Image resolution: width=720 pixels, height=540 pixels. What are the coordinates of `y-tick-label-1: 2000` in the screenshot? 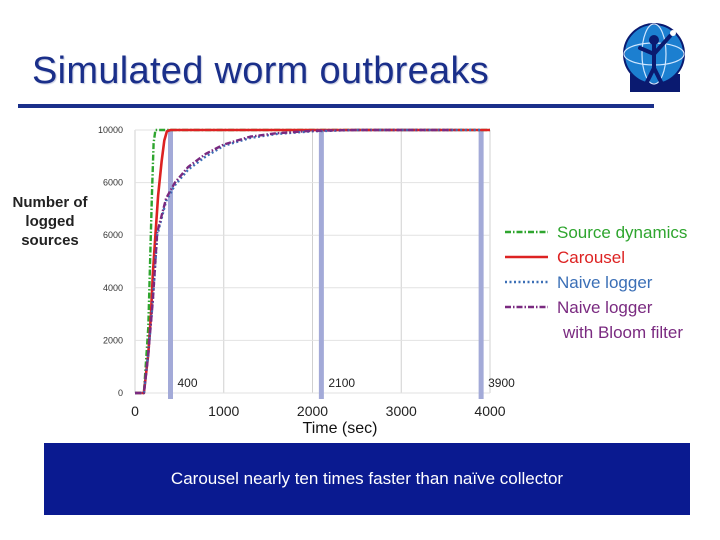 It's located at (113, 340).